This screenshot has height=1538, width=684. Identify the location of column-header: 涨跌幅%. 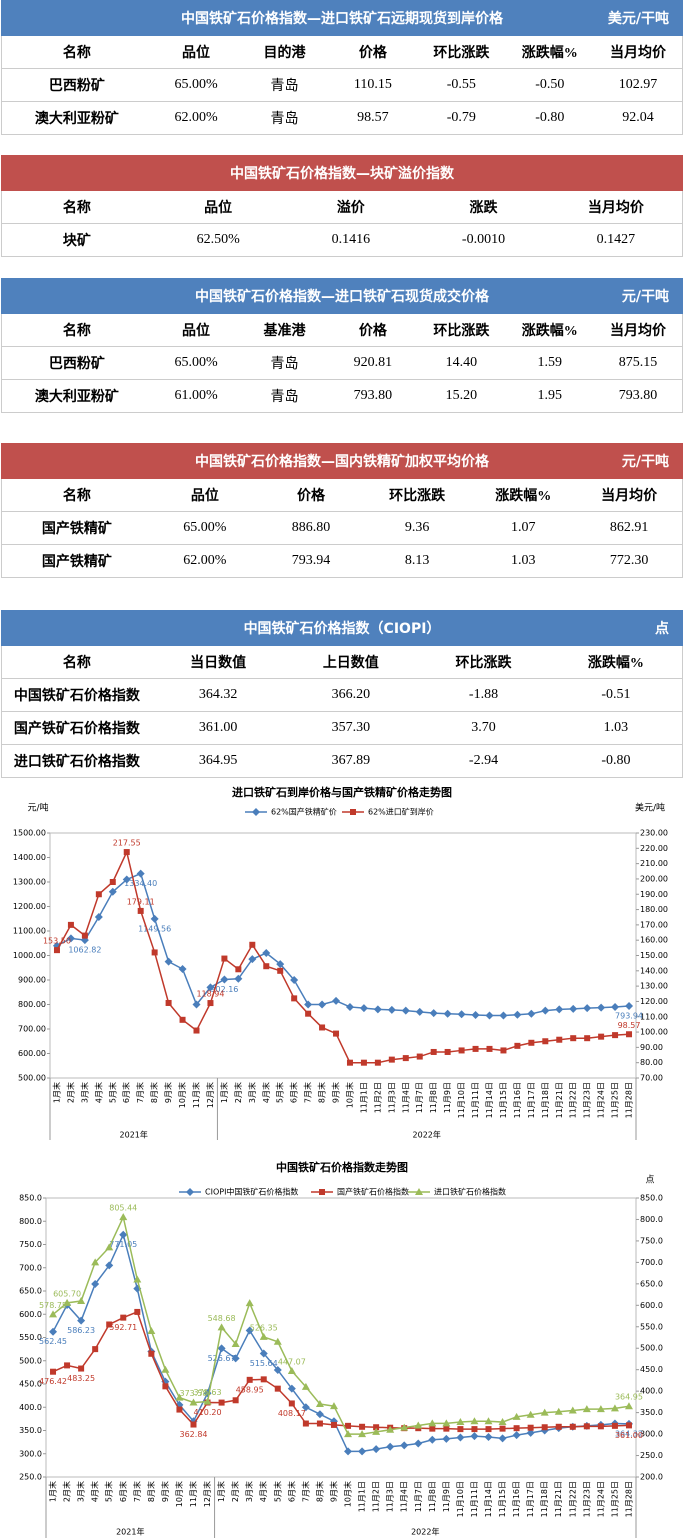
(549, 330).